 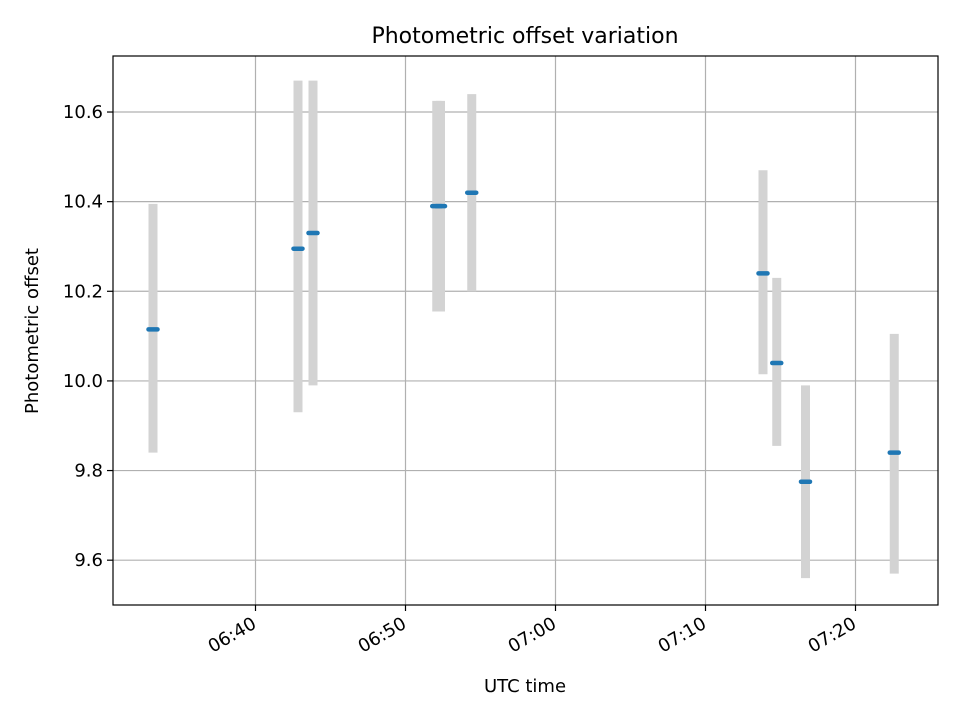 What do you see at coordinates (525, 686) in the screenshot?
I see `x-axis-label: UTC time` at bounding box center [525, 686].